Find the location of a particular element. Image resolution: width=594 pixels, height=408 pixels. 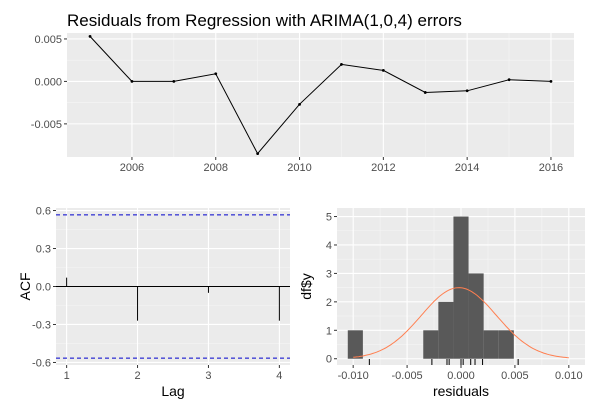

y-tick-label: 0.6 is located at coordinates (43, 212).